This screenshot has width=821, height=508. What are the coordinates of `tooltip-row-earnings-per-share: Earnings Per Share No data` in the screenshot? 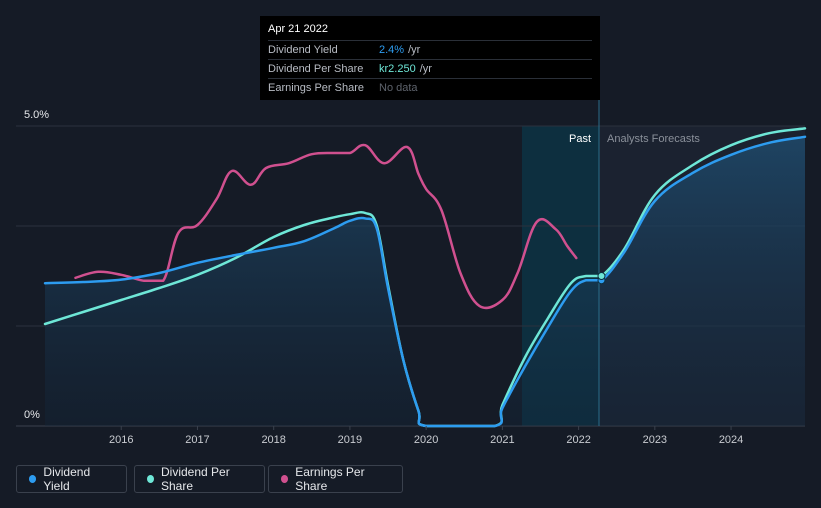 It's located at (430, 87).